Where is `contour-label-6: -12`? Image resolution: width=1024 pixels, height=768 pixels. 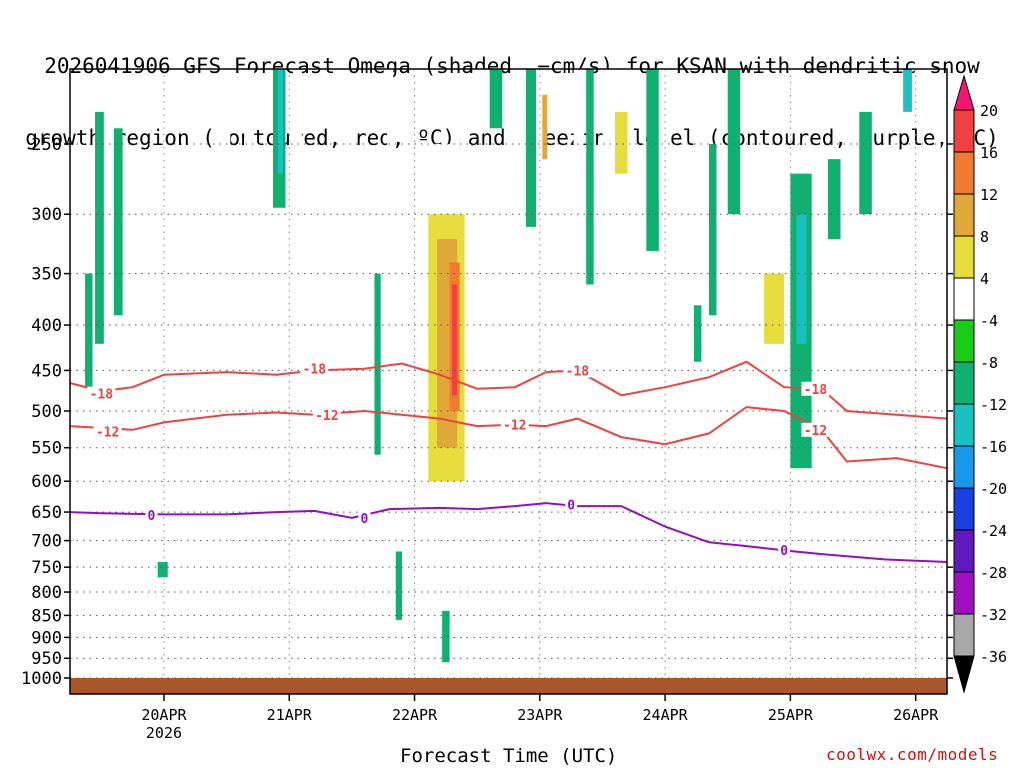 contour-label-6: -12 is located at coordinates (514, 426).